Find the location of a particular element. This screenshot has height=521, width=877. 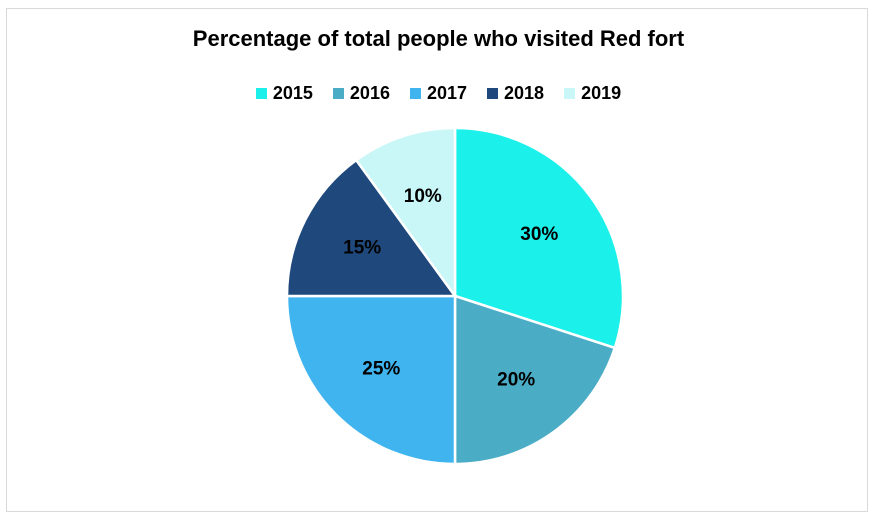

legend-item-2016: 2016 is located at coordinates (361, 93).